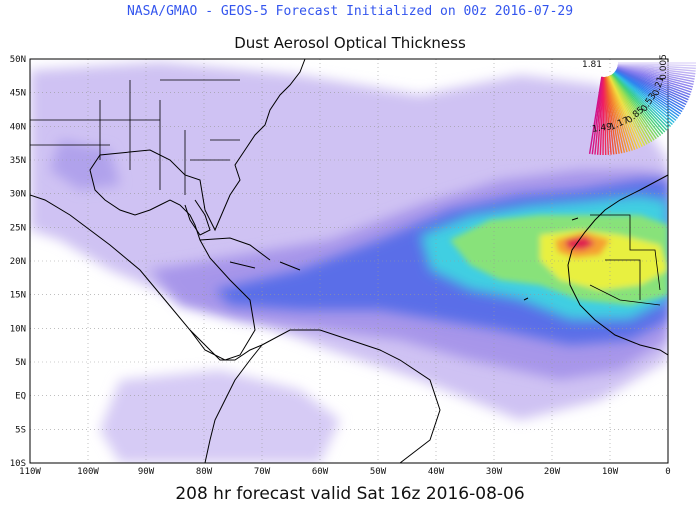 This screenshot has height=525, width=700. I want to click on lon-tick-label: 20W, so click(552, 472).